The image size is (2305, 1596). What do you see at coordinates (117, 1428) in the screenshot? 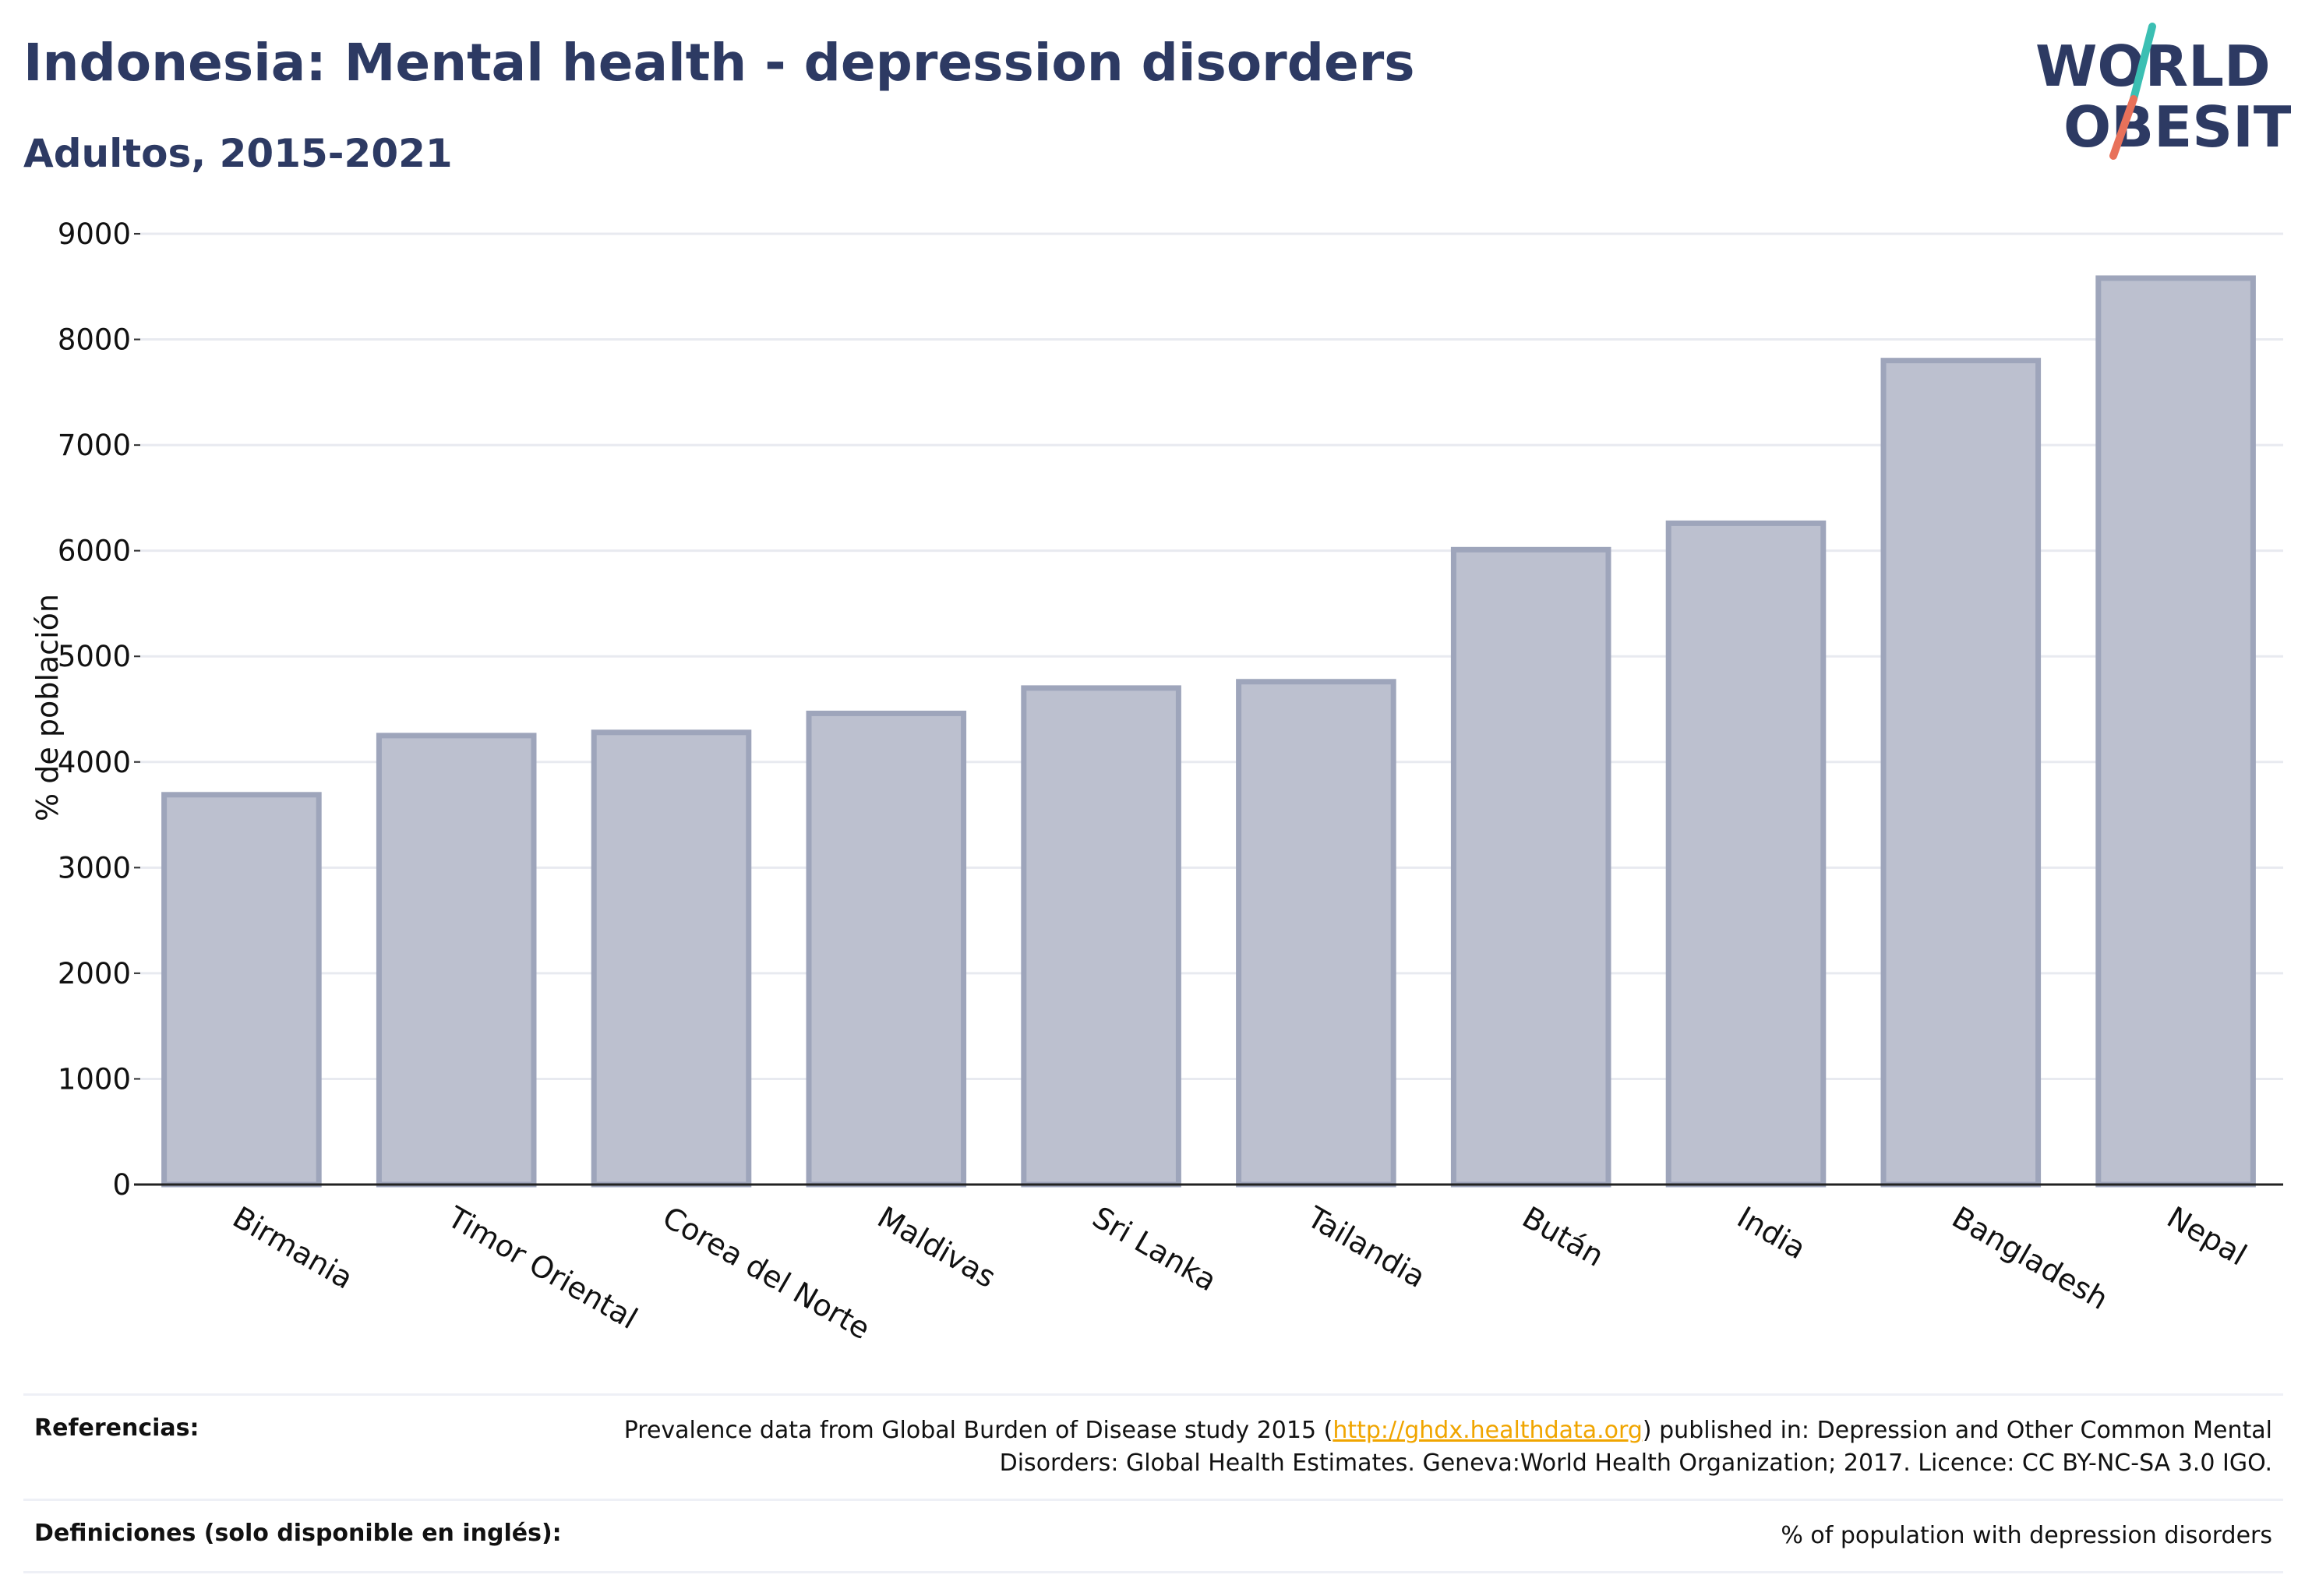
I see `references-label: Referencias:` at bounding box center [117, 1428].